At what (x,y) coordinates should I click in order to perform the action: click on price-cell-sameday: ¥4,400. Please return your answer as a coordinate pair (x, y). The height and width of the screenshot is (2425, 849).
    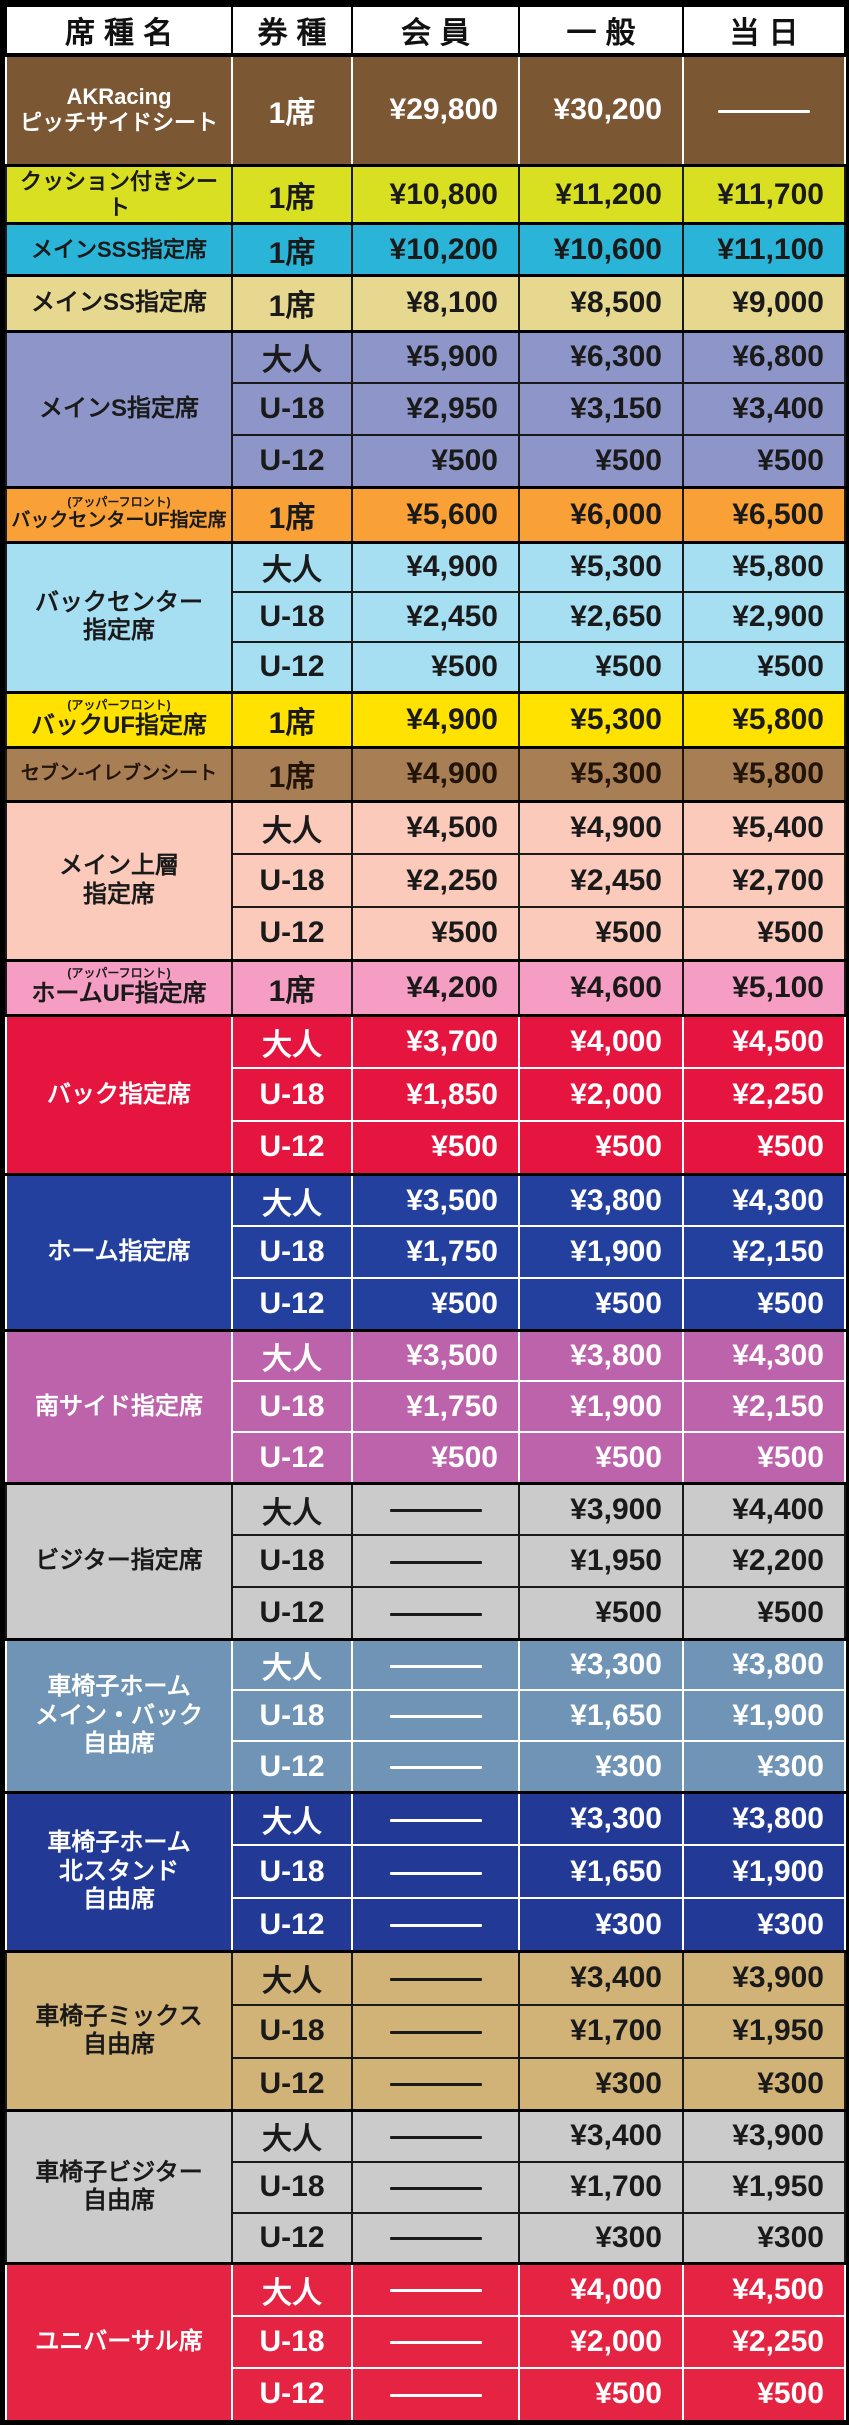
    Looking at the image, I should click on (764, 1508).